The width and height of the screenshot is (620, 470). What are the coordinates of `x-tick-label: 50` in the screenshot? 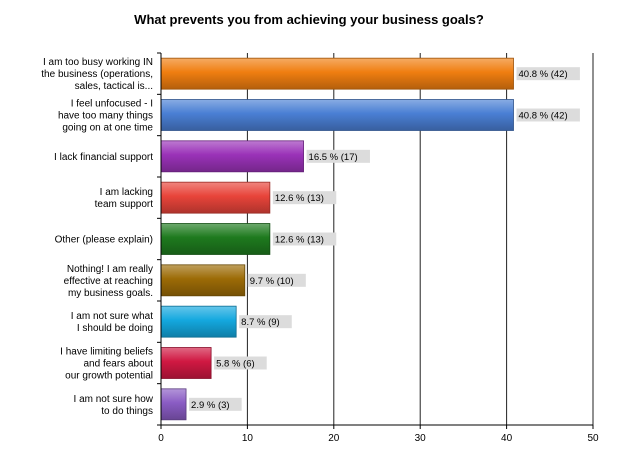 It's located at (593, 438).